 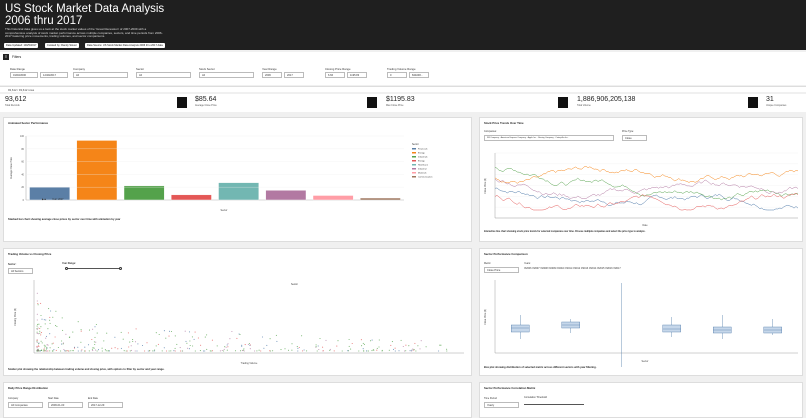 What do you see at coordinates (65, 405) in the screenshot?
I see `daily-start-input: 2006-01-03` at bounding box center [65, 405].